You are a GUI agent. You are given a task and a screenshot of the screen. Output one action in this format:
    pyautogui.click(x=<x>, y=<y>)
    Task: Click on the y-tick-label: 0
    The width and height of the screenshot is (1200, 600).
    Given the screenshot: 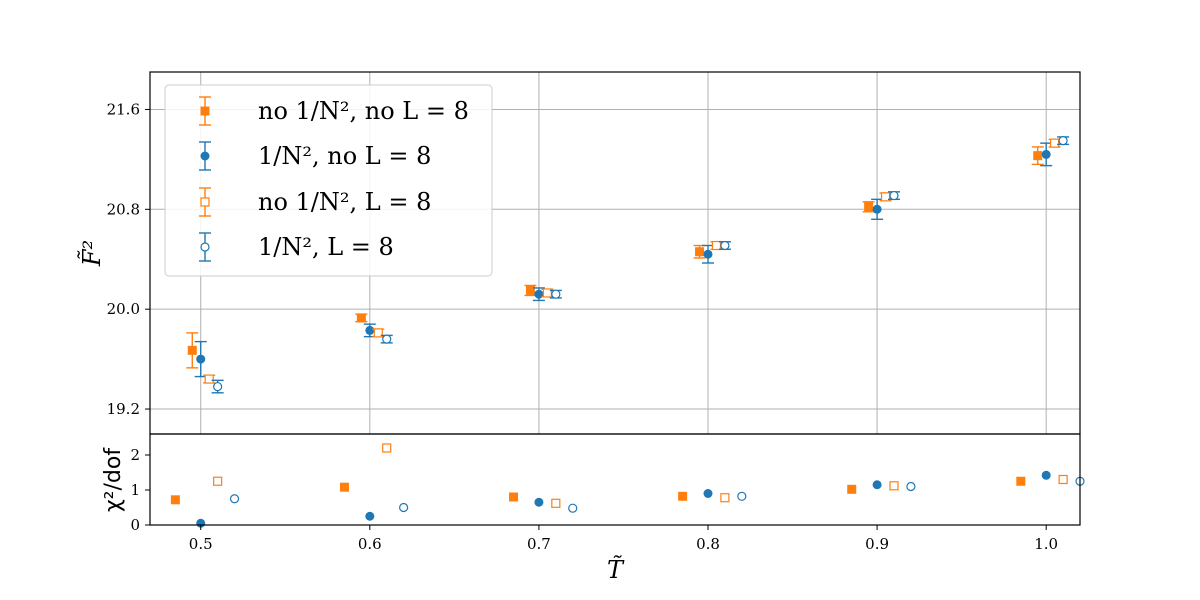 What is the action you would take?
    pyautogui.click(x=135, y=525)
    